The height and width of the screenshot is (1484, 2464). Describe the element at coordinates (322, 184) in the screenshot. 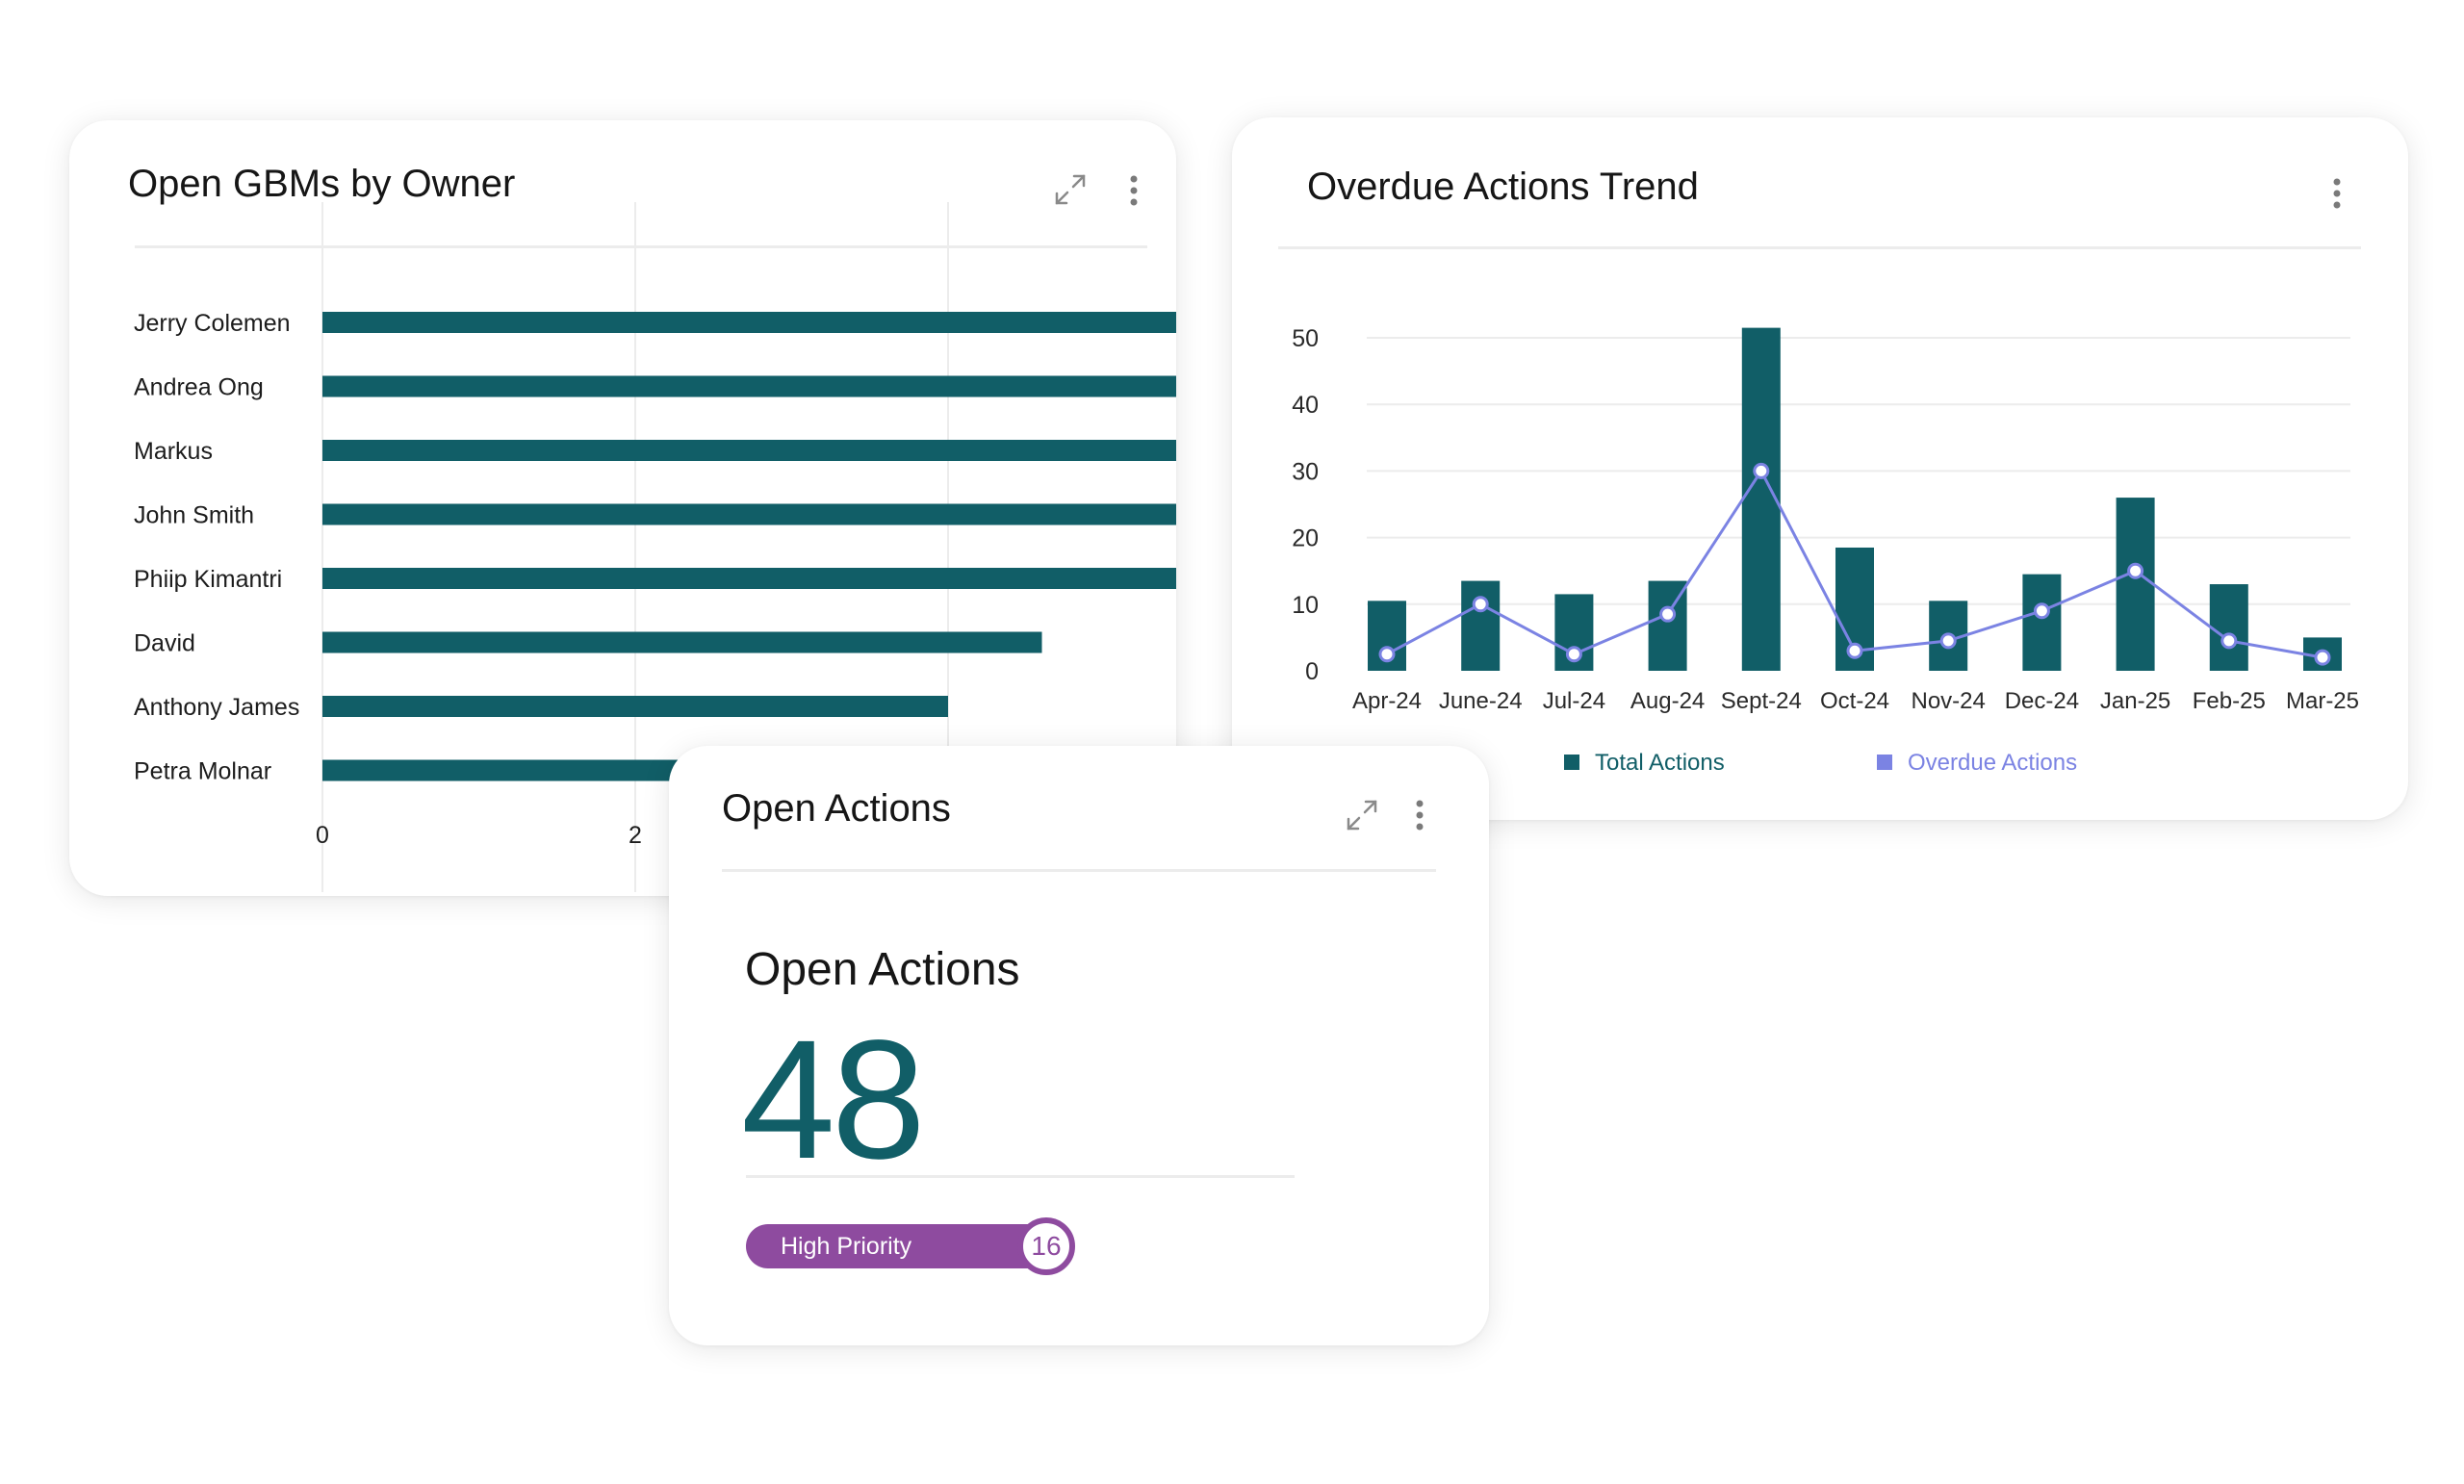

I see `card-title: Open GBMs by Owner` at that location.